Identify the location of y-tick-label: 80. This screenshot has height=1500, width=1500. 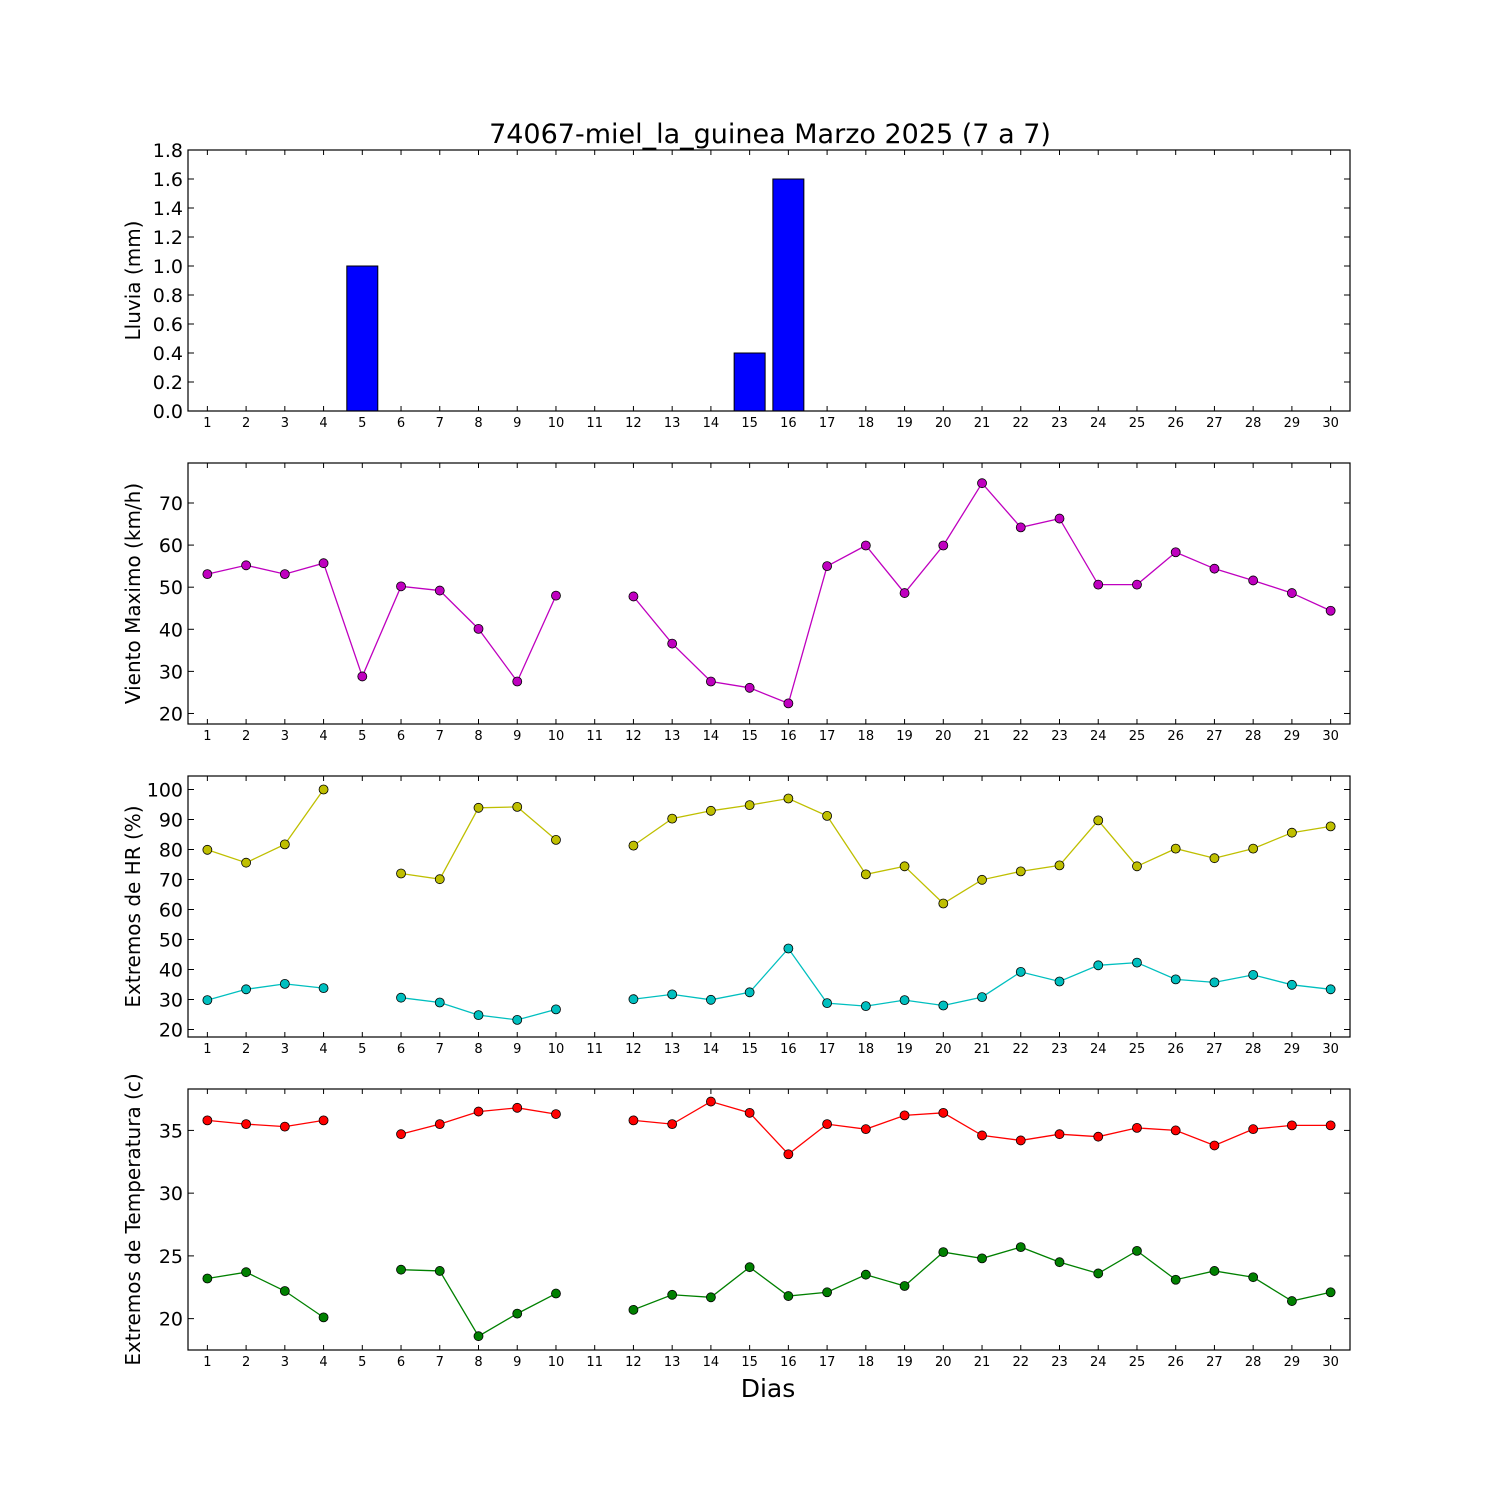
(171, 851).